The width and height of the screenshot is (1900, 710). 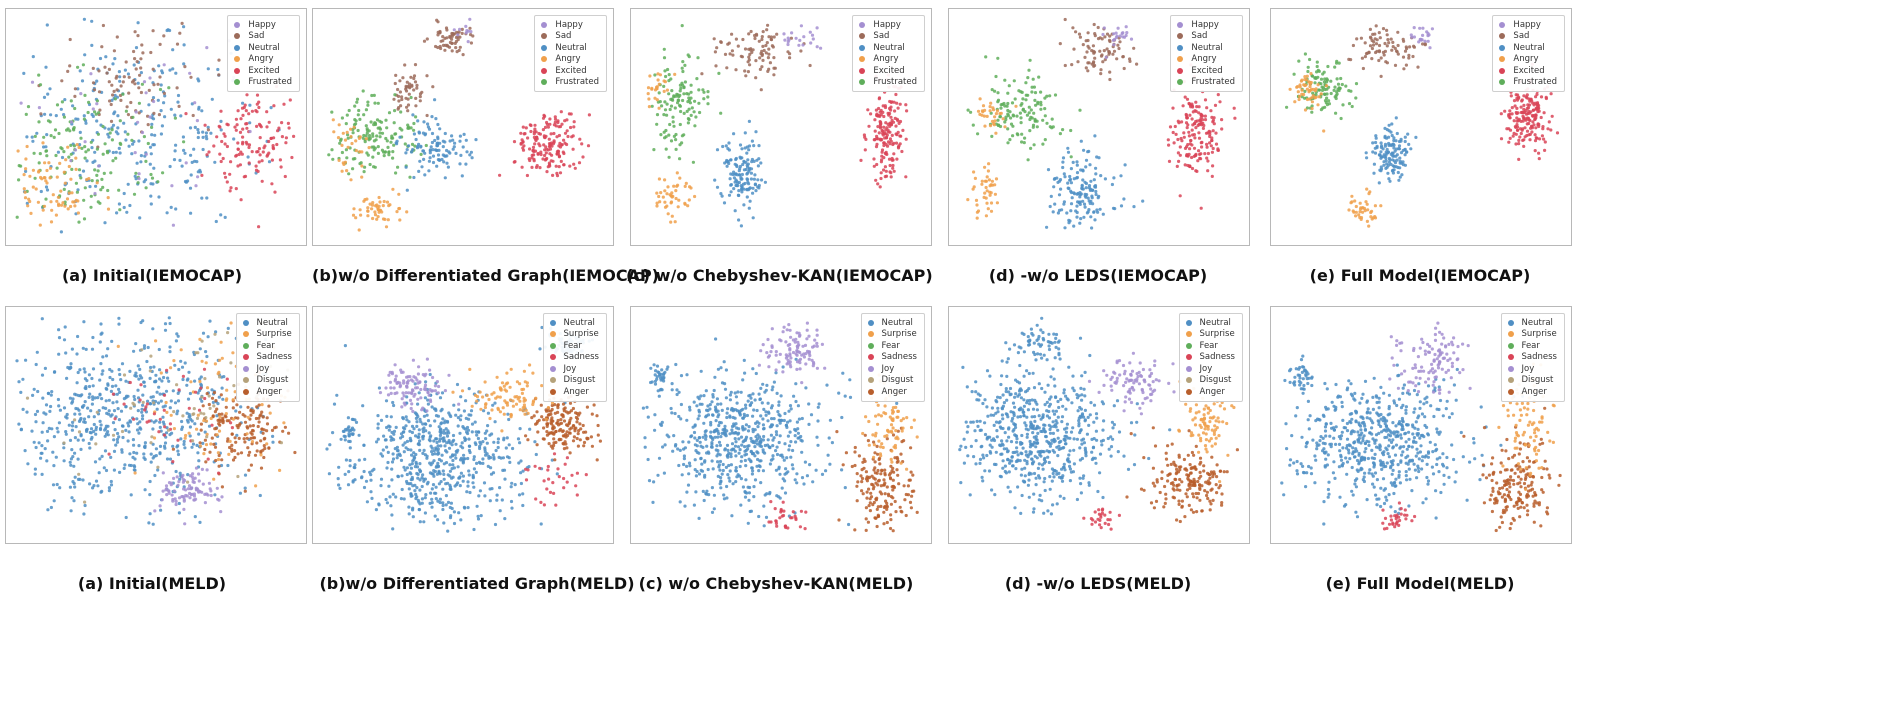 What do you see at coordinates (686, 94) in the screenshot?
I see `cluster-frustrated` at bounding box center [686, 94].